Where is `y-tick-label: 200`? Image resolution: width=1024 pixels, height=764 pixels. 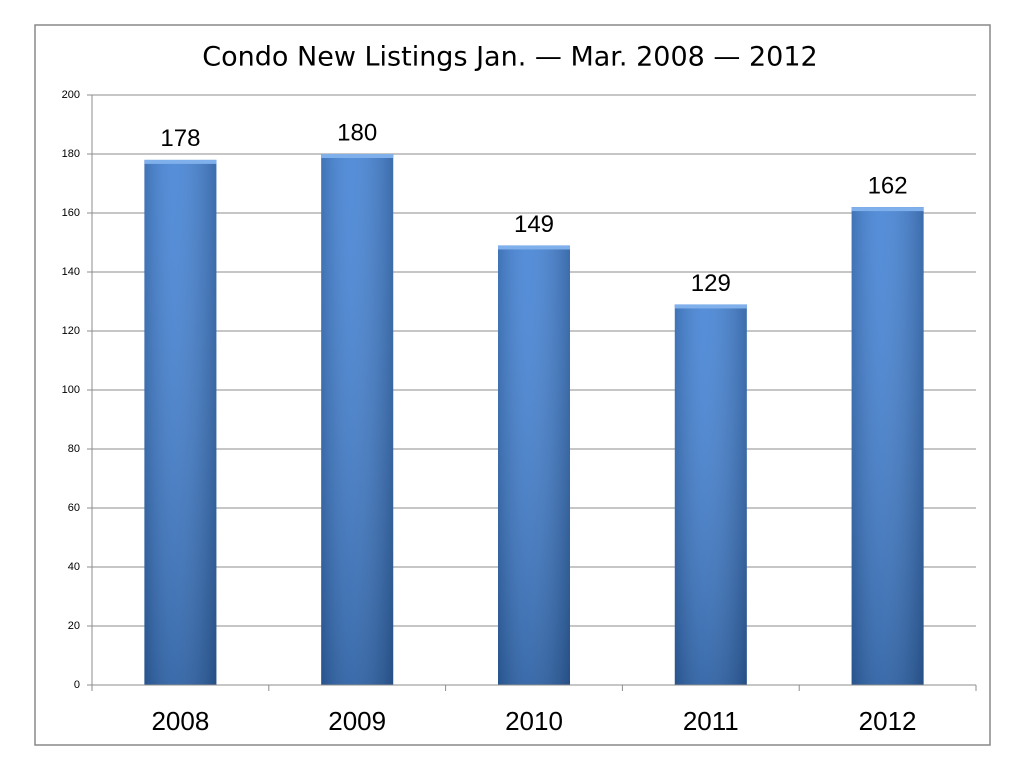
y-tick-label: 200 is located at coordinates (71, 95).